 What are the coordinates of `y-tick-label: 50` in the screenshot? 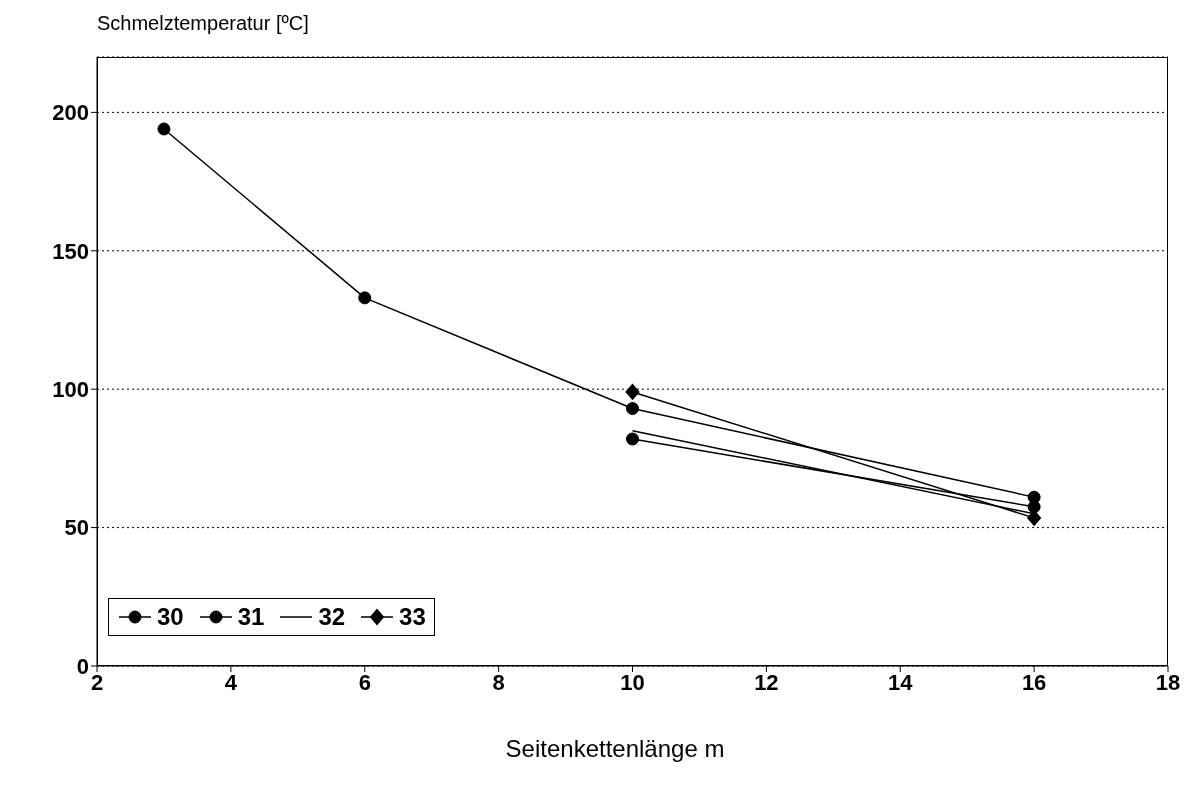 It's located at (76, 528).